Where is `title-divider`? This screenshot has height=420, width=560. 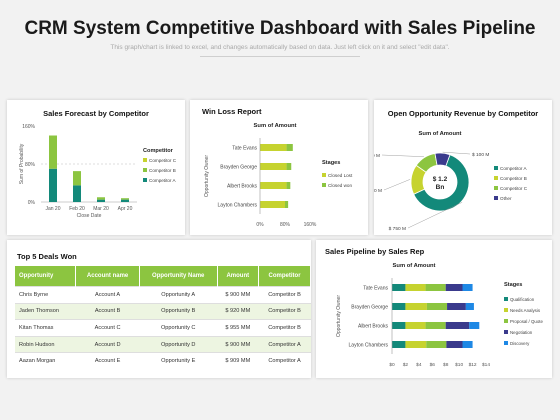
title-divider is located at coordinates (280, 56).